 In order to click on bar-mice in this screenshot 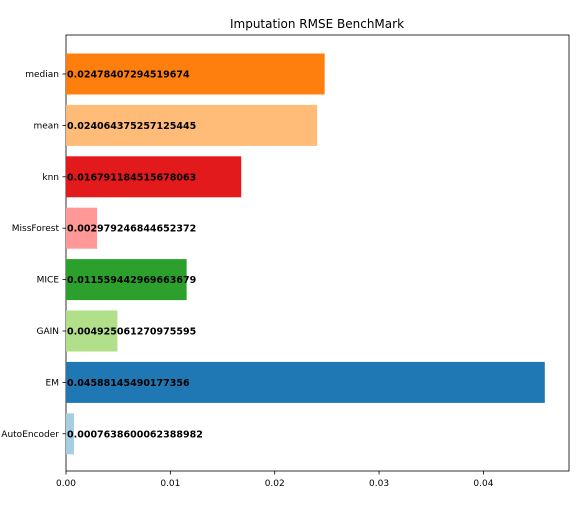, I will do `click(126, 280)`.